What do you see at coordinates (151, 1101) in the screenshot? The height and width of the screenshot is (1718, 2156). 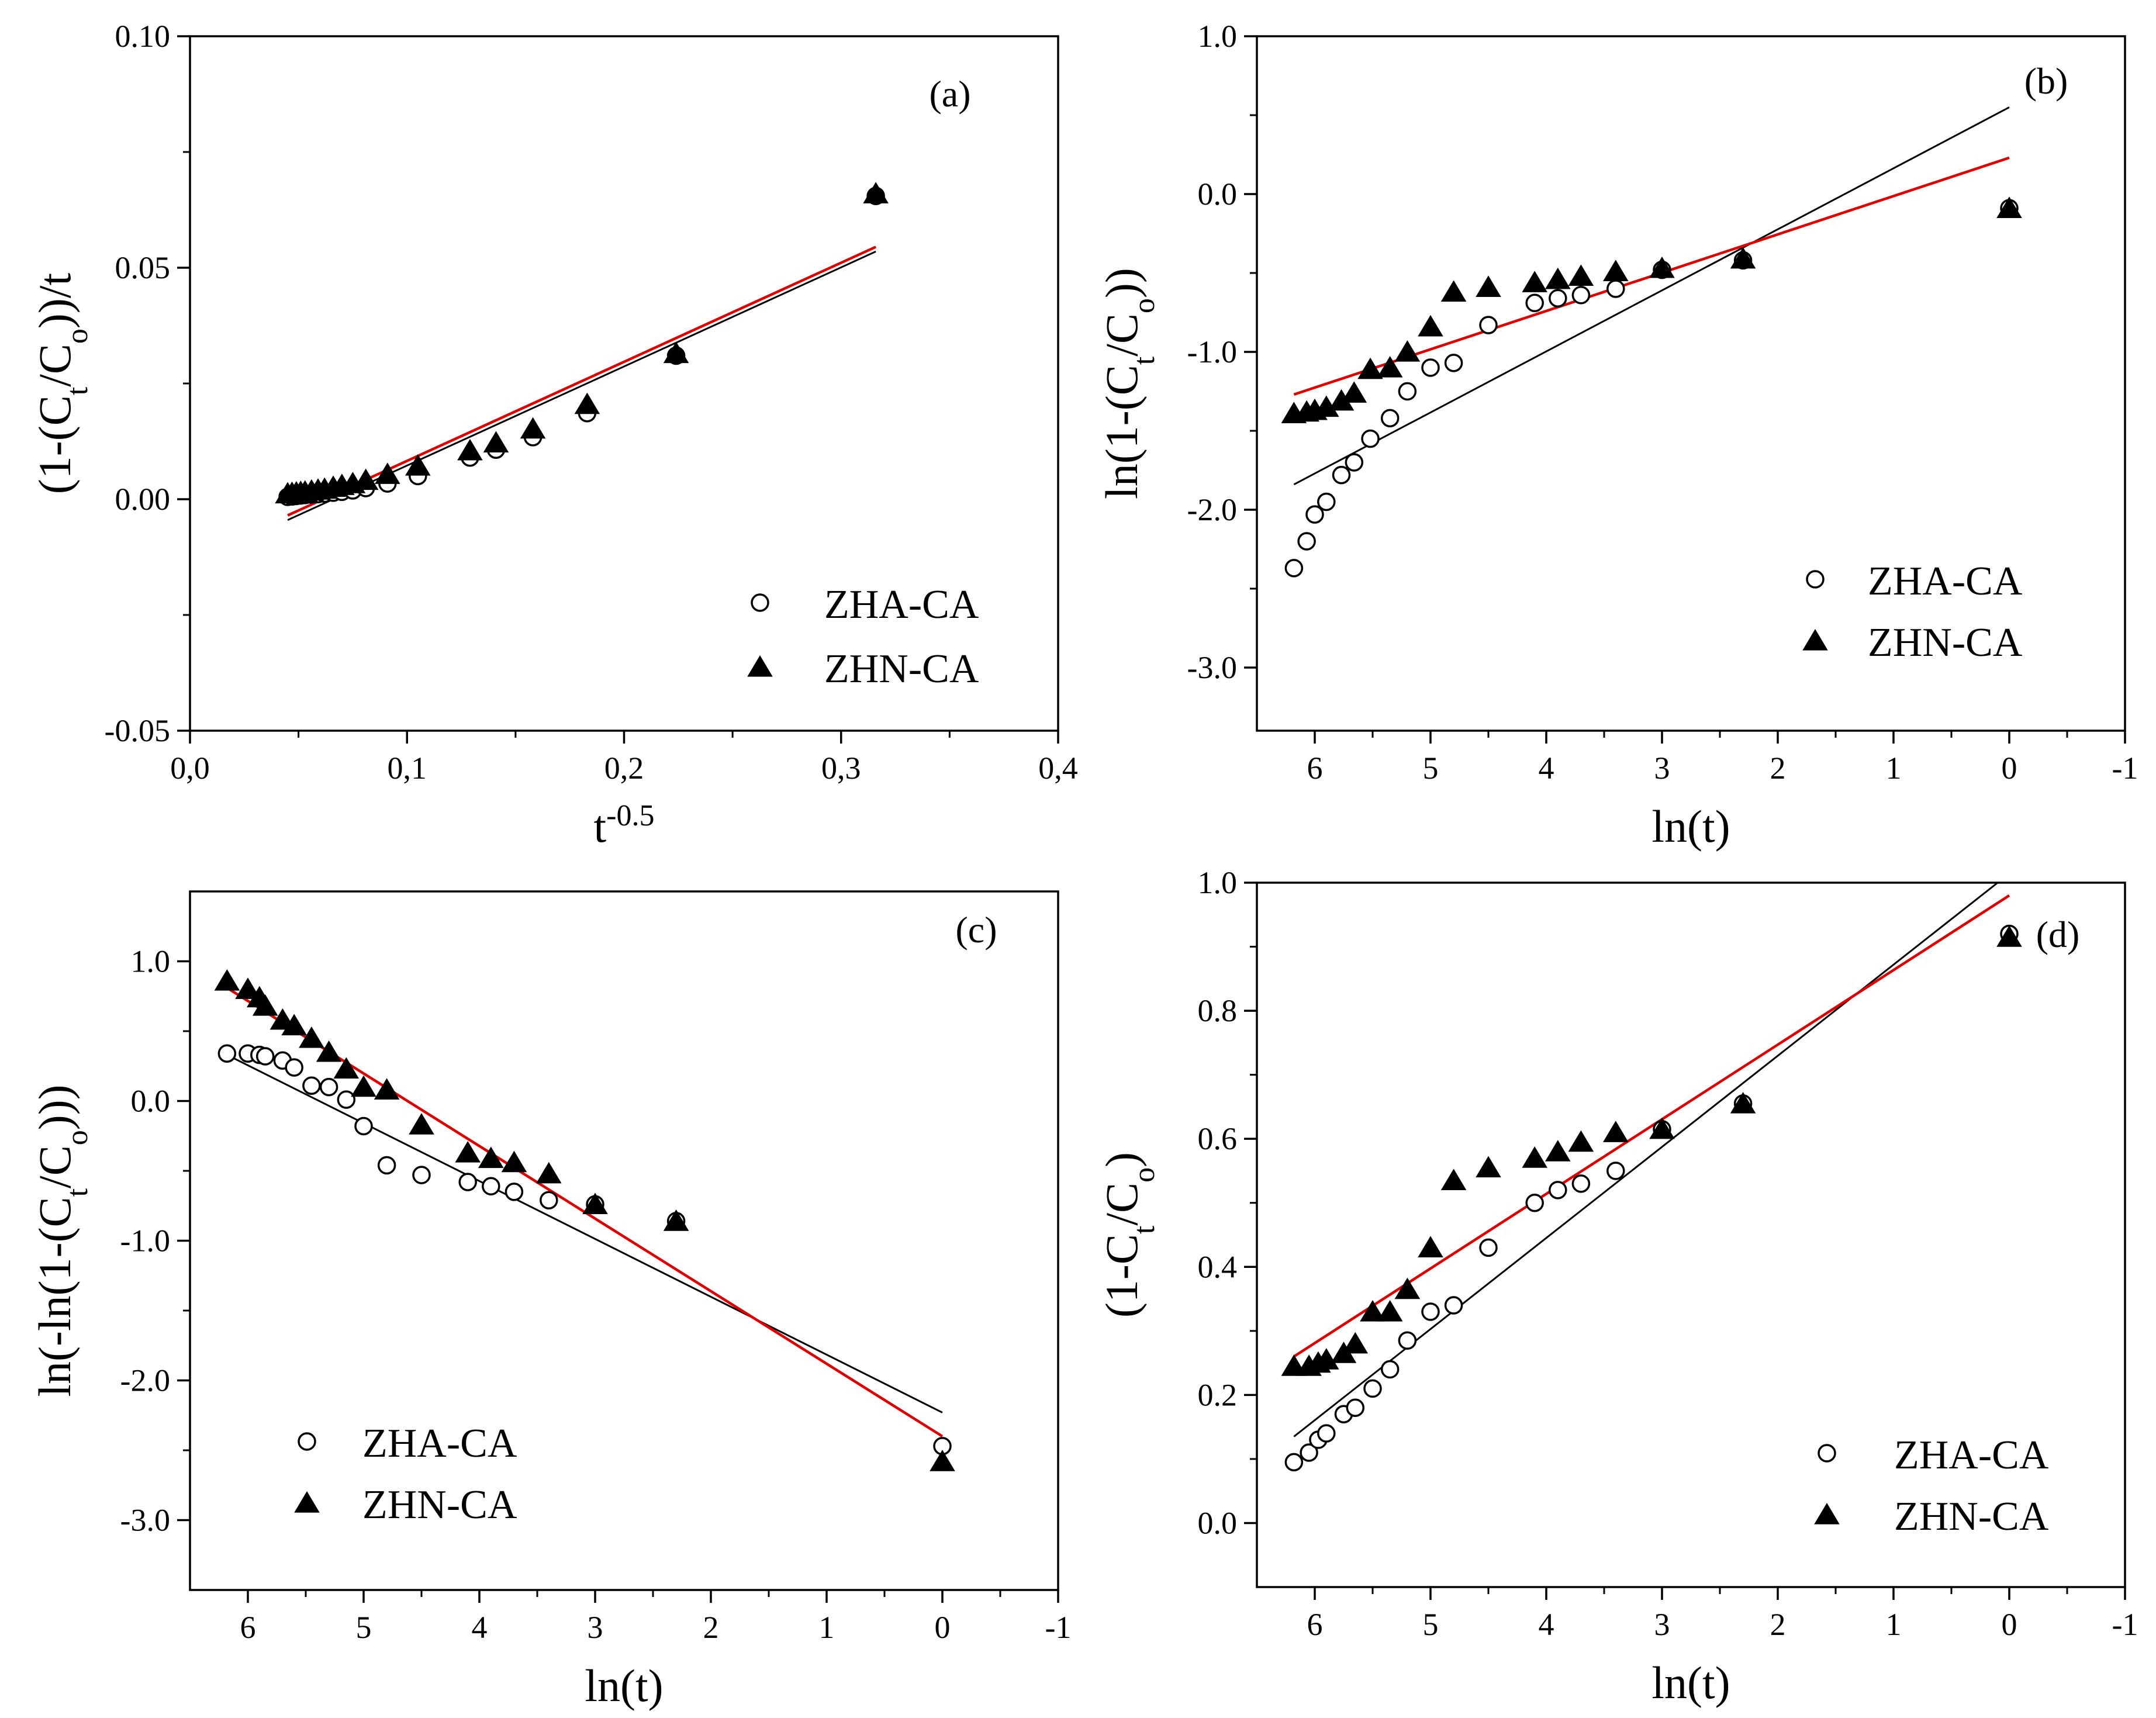 I see `y-tick-label: 0.0` at bounding box center [151, 1101].